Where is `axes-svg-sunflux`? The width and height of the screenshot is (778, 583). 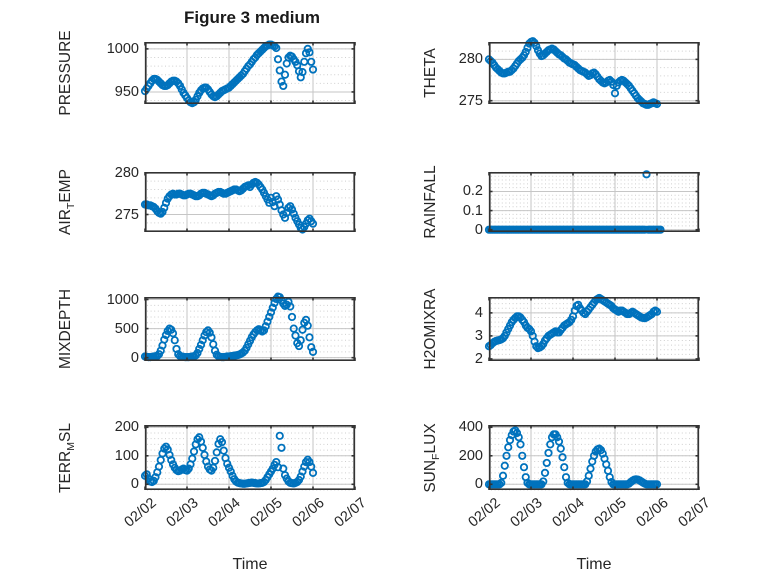 axes-svg-sunflux is located at coordinates (592, 458).